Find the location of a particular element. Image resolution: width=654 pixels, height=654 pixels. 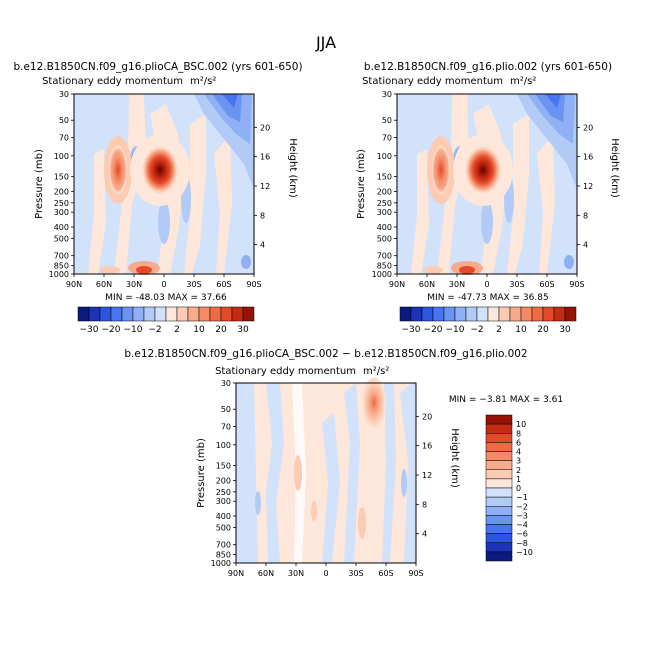

panel-1-colorbar-label: −2 is located at coordinates (154, 330).